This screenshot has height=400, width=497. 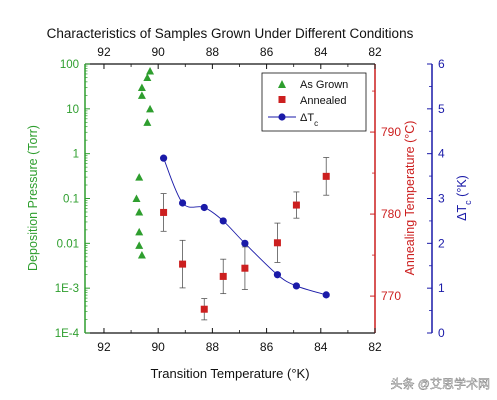 What do you see at coordinates (213, 52) in the screenshot?
I see `x-top-tick-label: 88` at bounding box center [213, 52].